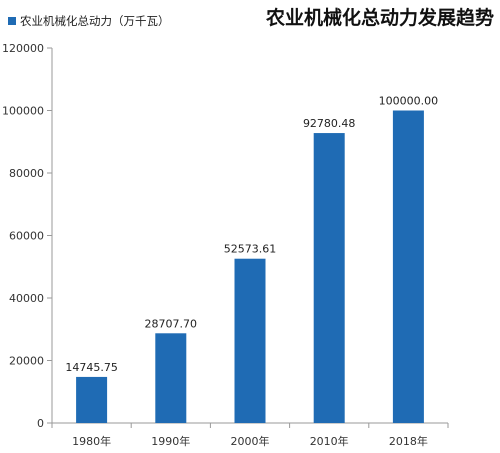 The image size is (500, 453). Describe the element at coordinates (26, 298) in the screenshot. I see `y-tick-label: 40000` at that location.